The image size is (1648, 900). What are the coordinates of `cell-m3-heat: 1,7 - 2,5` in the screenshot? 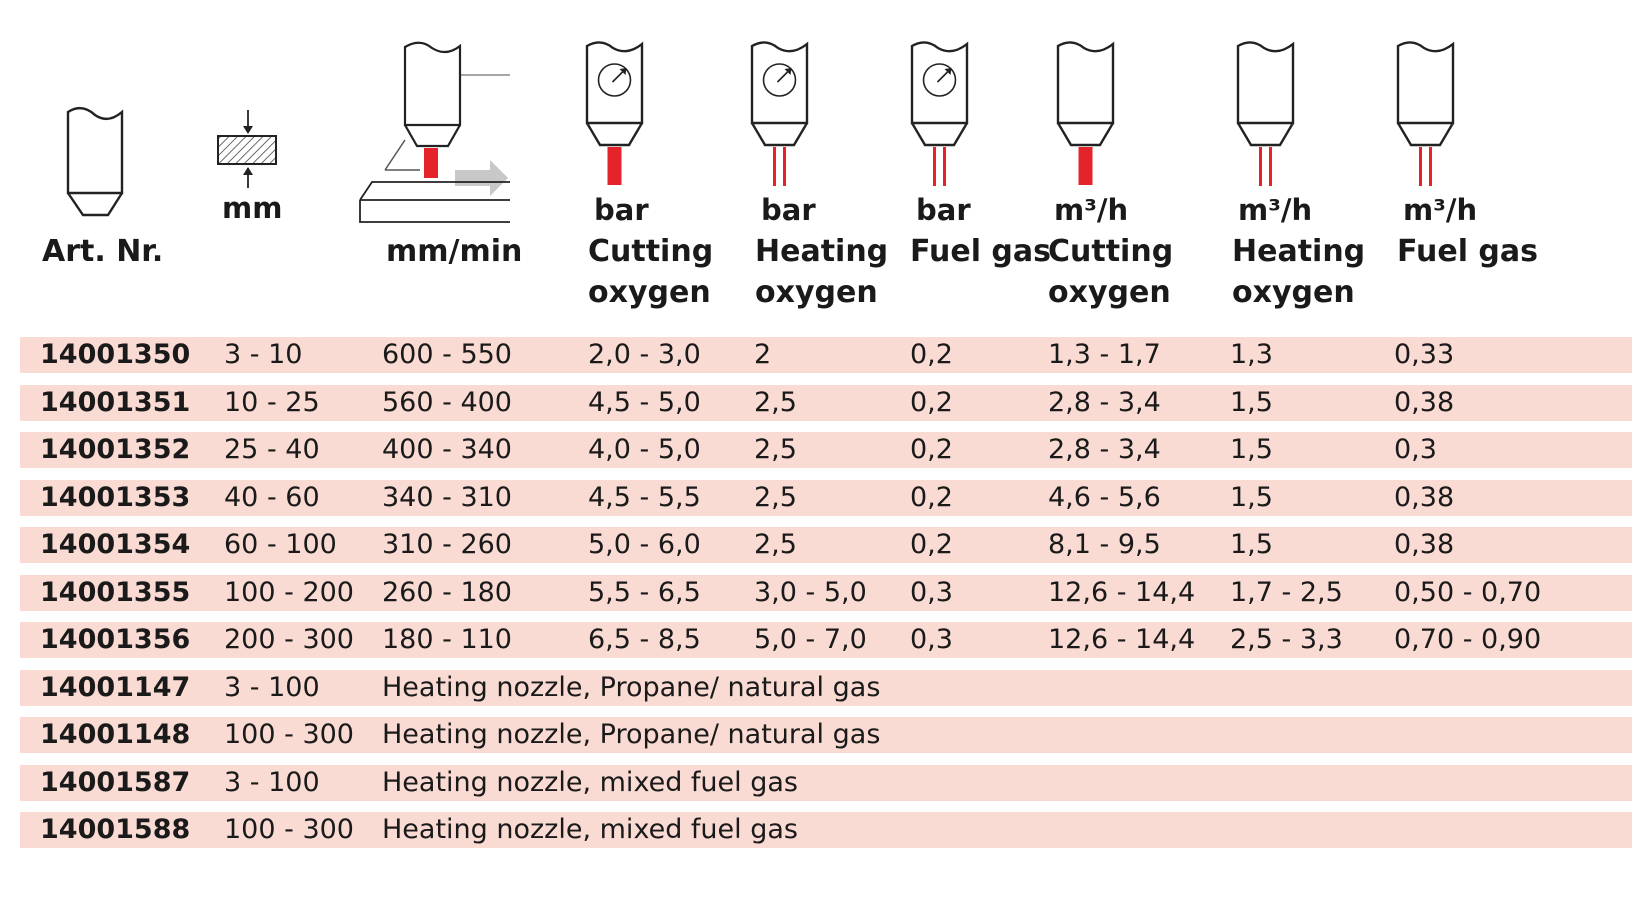 It's located at (1286, 592).